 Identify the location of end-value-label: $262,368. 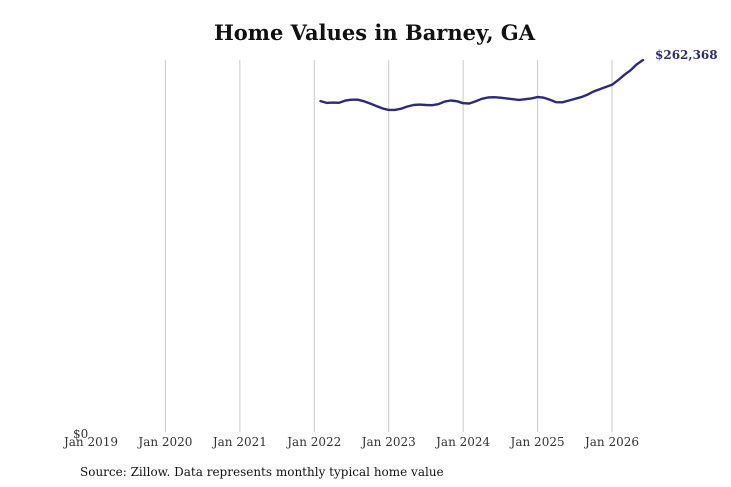
(686, 55).